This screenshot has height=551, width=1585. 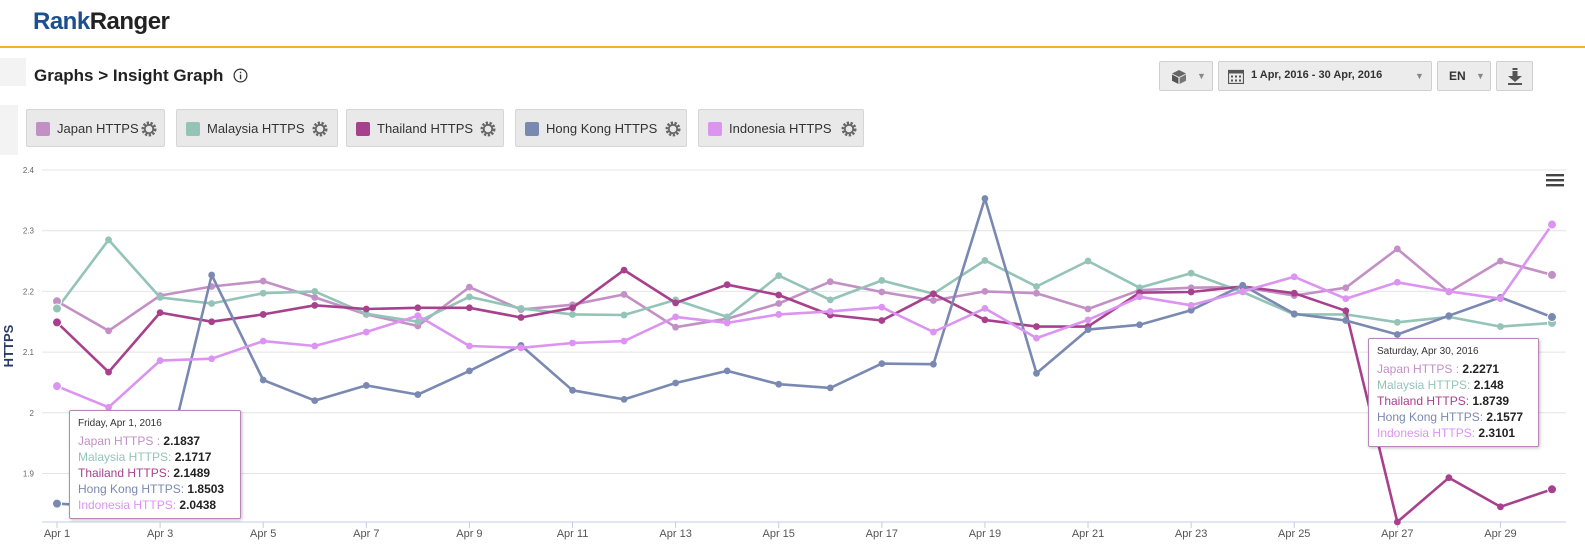 I want to click on top-bar: RankRanger, so click(x=792, y=24).